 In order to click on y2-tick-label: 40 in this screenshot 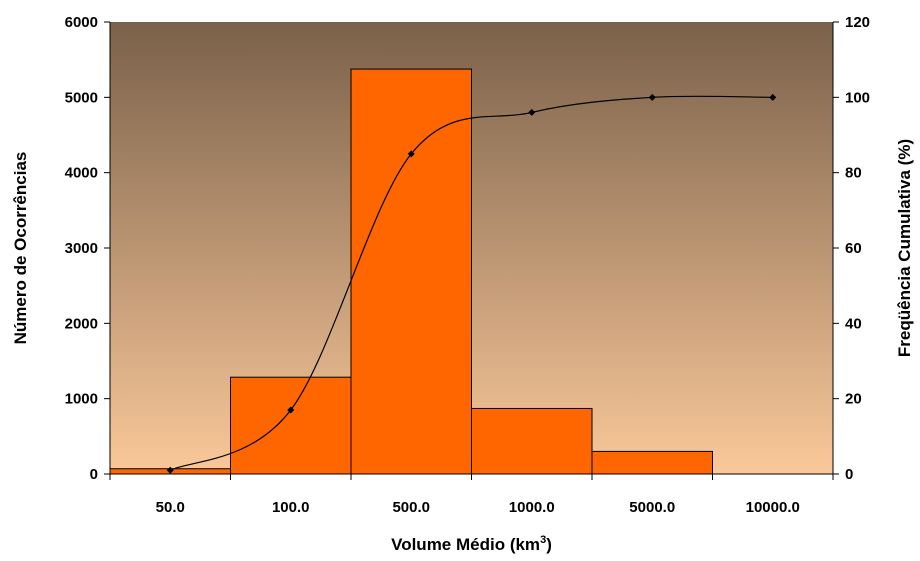, I will do `click(853, 323)`.